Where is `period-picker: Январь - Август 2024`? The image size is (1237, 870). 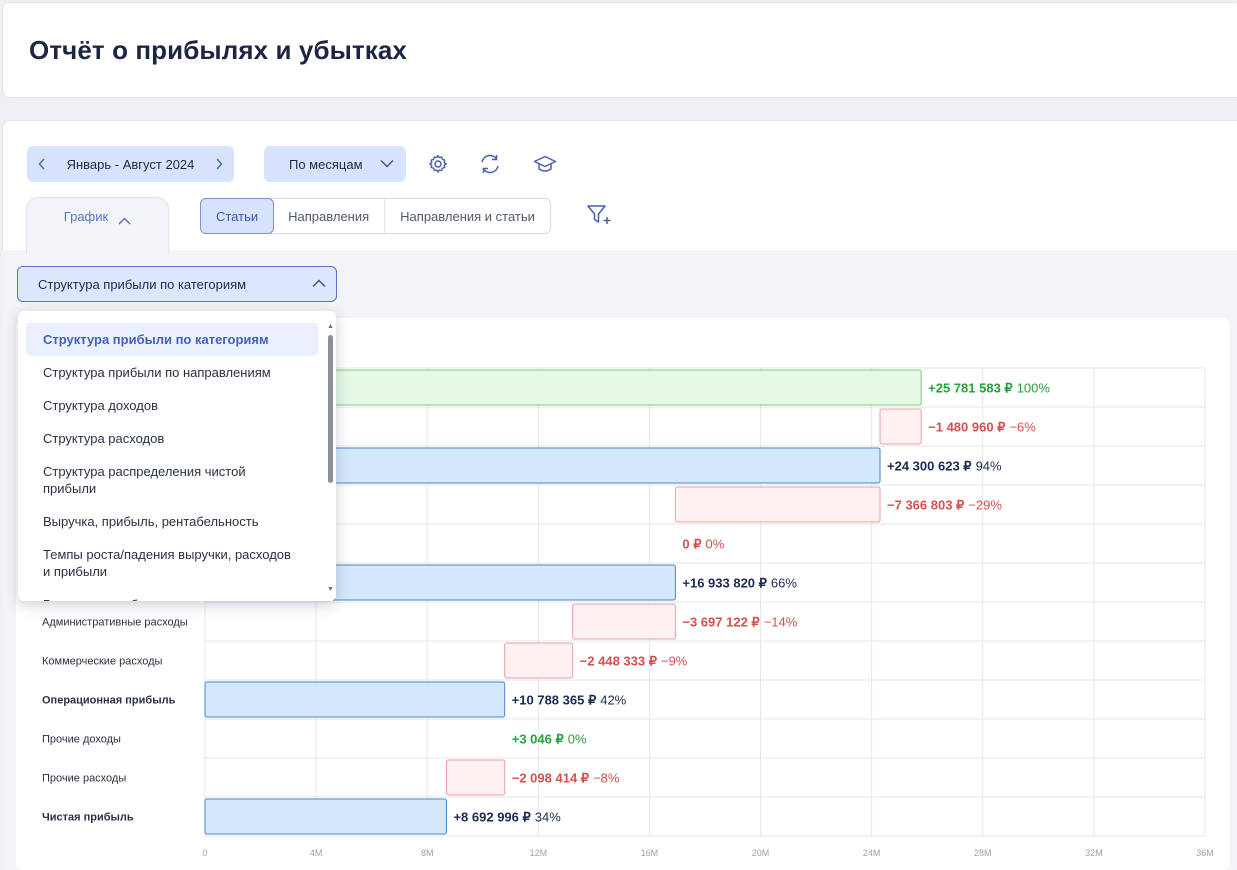 period-picker: Январь - Август 2024 is located at coordinates (130, 164).